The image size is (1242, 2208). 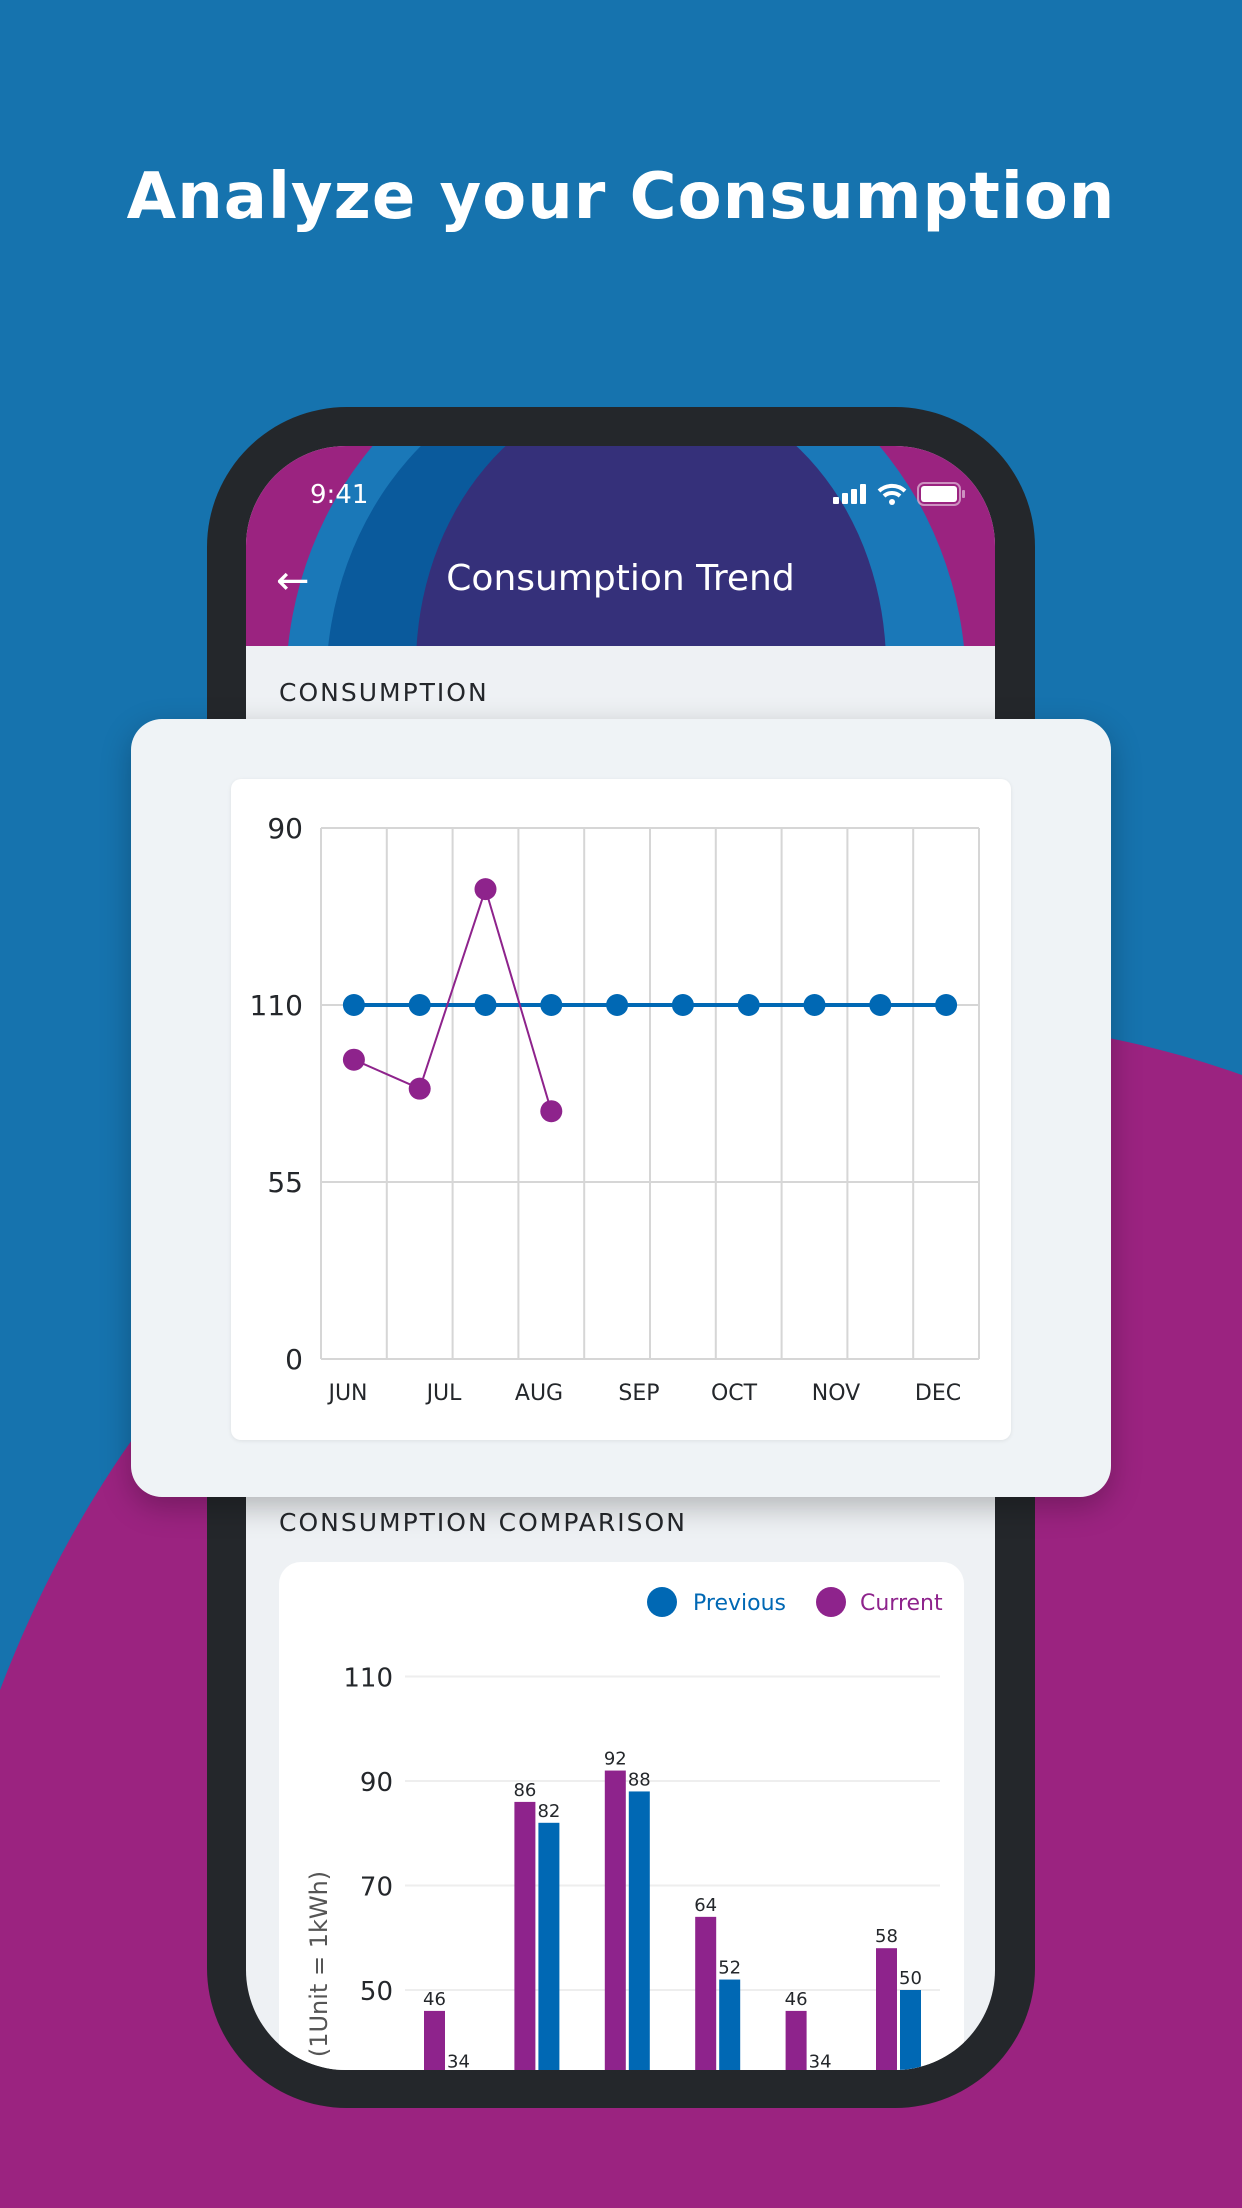 What do you see at coordinates (621, 197) in the screenshot?
I see `headline: Analyze your Consumption` at bounding box center [621, 197].